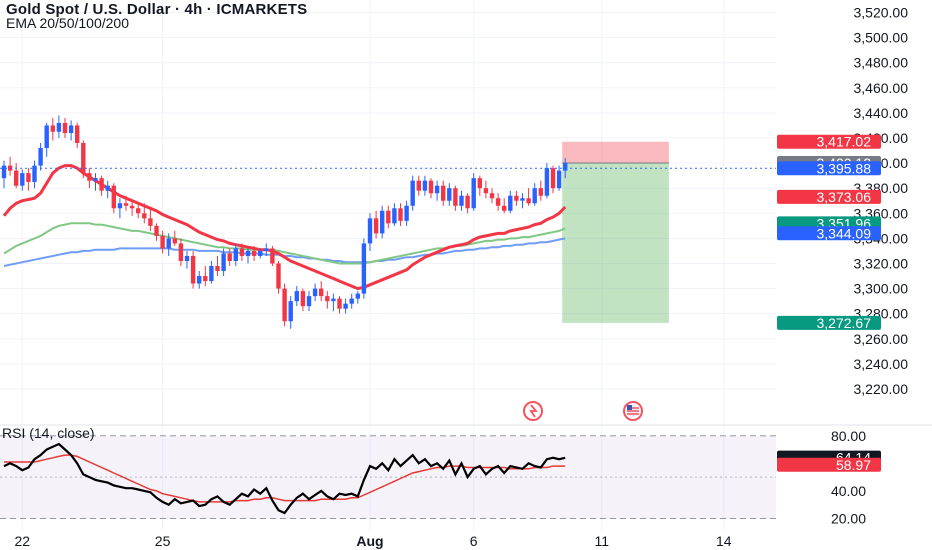 The width and height of the screenshot is (932, 550). Describe the element at coordinates (583, 411) in the screenshot. I see `event-markers` at that location.